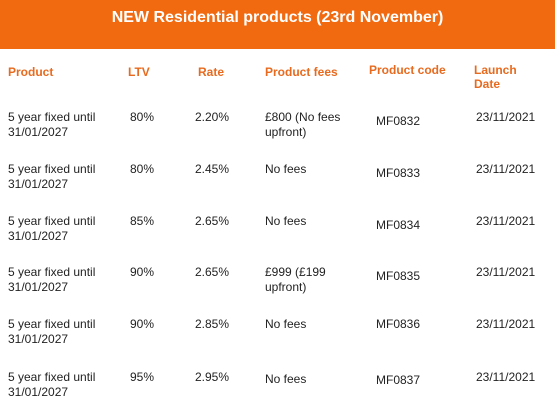  I want to click on header-product: Product, so click(31, 72).